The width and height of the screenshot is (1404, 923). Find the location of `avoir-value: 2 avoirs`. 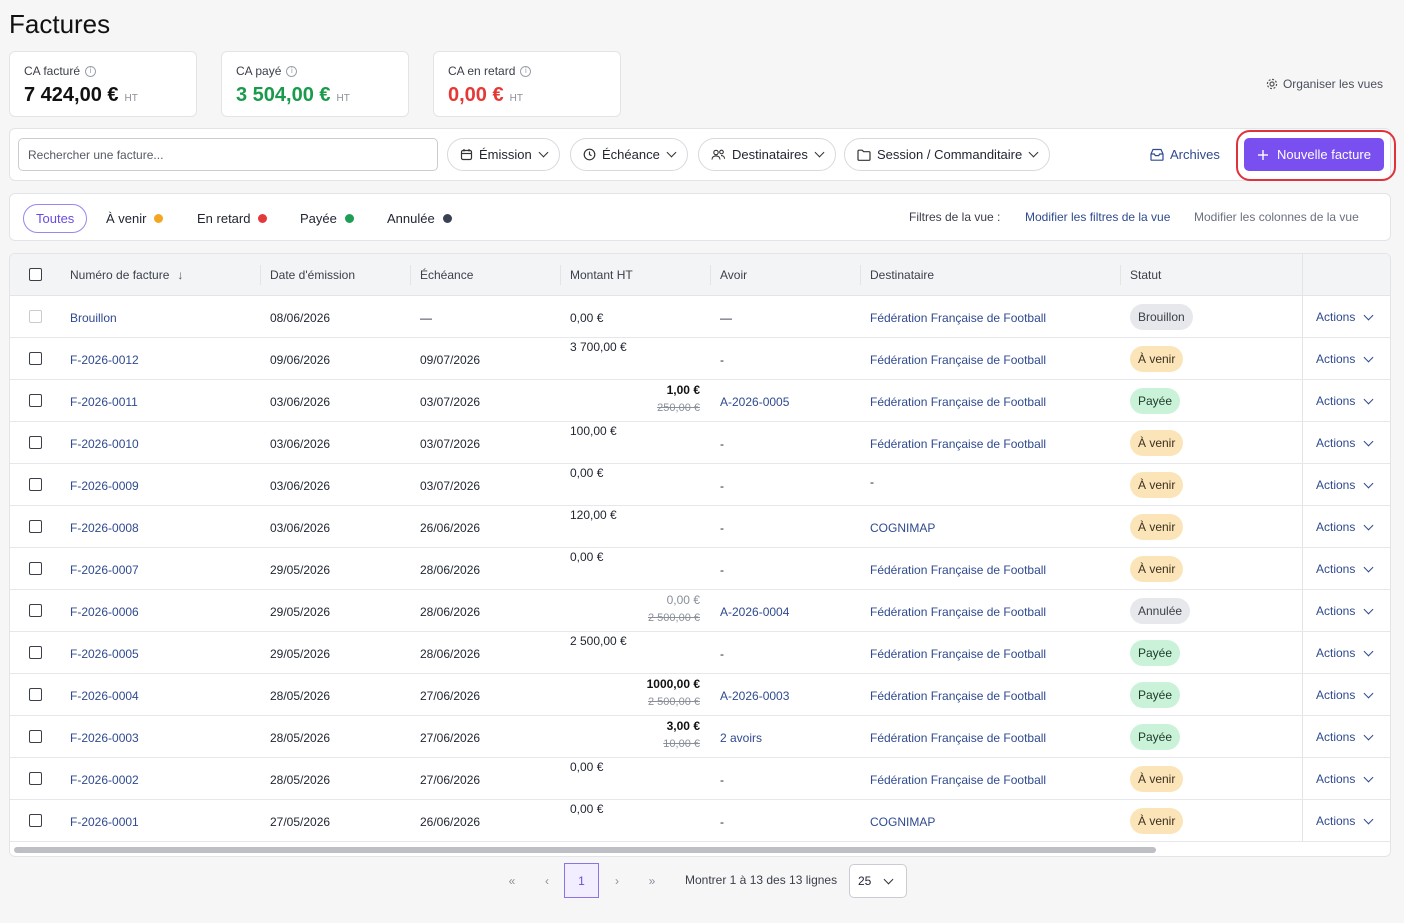

avoir-value: 2 avoirs is located at coordinates (741, 738).